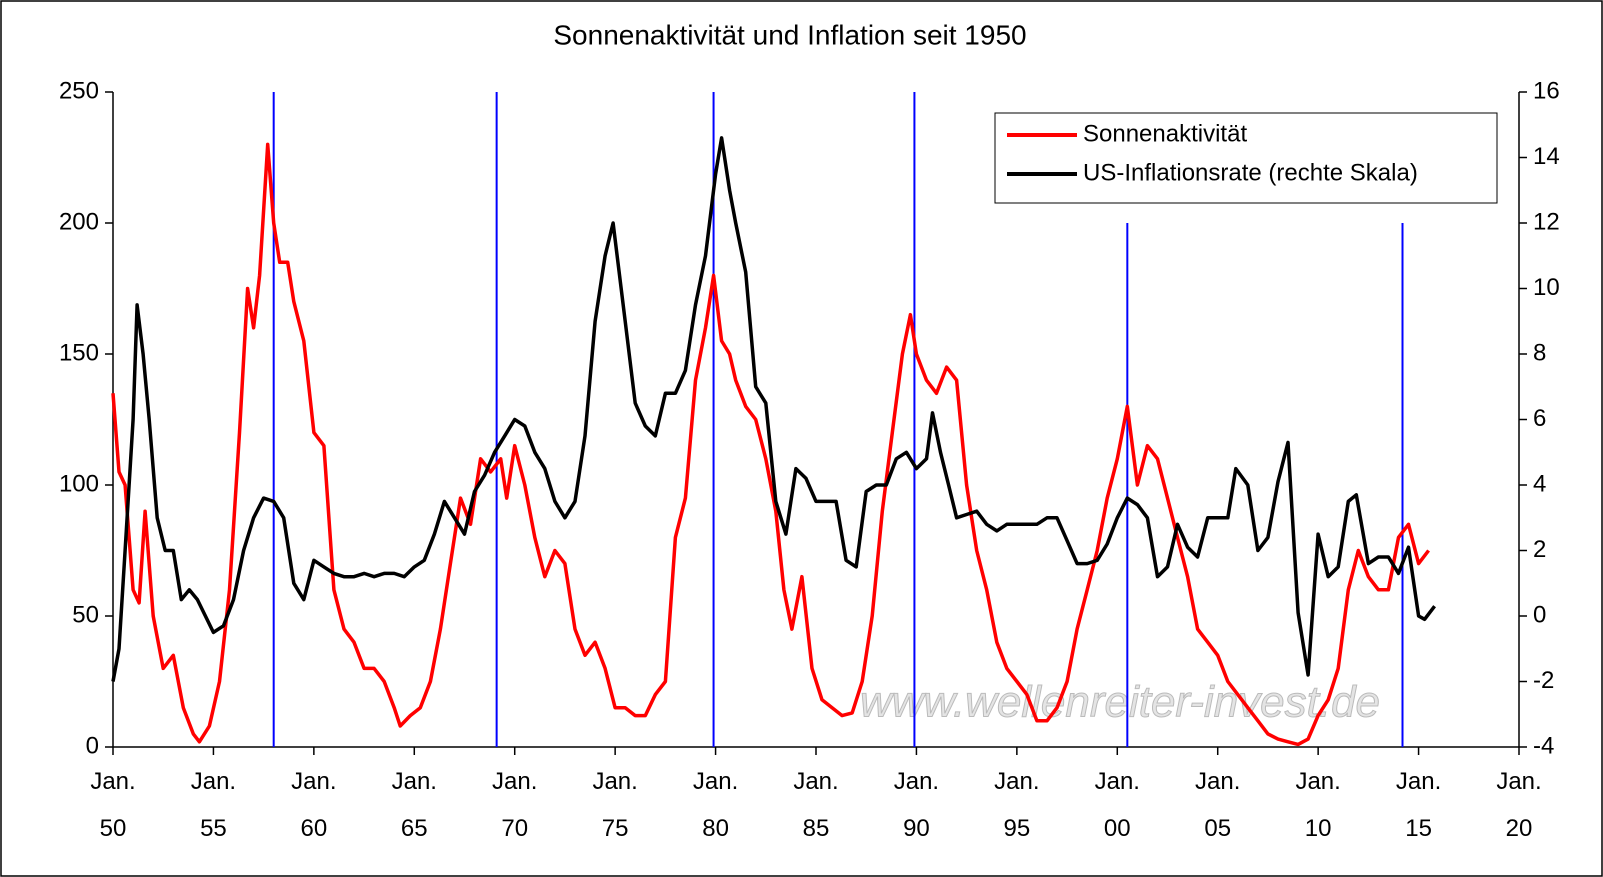 The width and height of the screenshot is (1603, 877). What do you see at coordinates (1539, 614) in the screenshot?
I see `y2-tick-label: 0` at bounding box center [1539, 614].